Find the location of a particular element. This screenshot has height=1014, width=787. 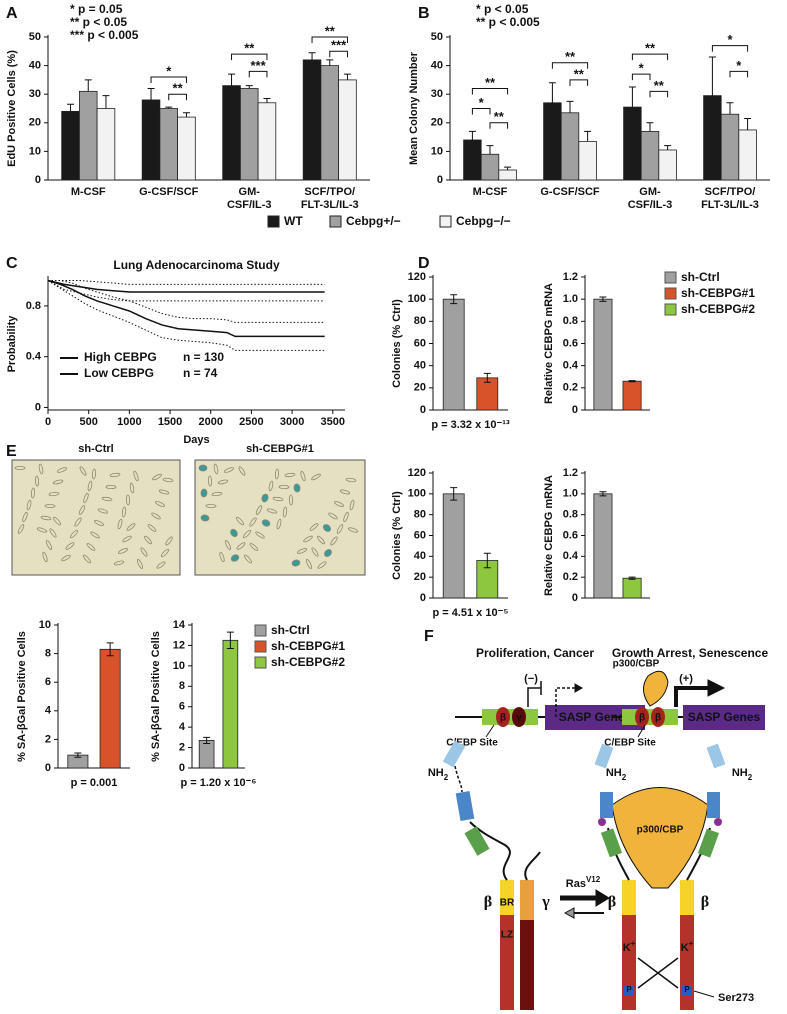

y-tick-label: 8 is located at coordinates (48, 654).